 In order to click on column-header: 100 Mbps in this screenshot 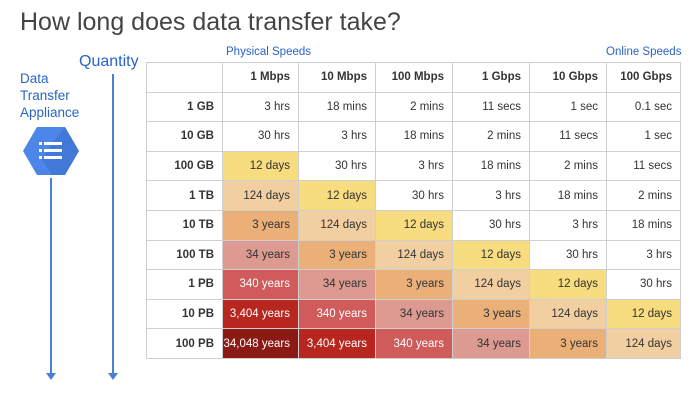, I will do `click(414, 77)`.